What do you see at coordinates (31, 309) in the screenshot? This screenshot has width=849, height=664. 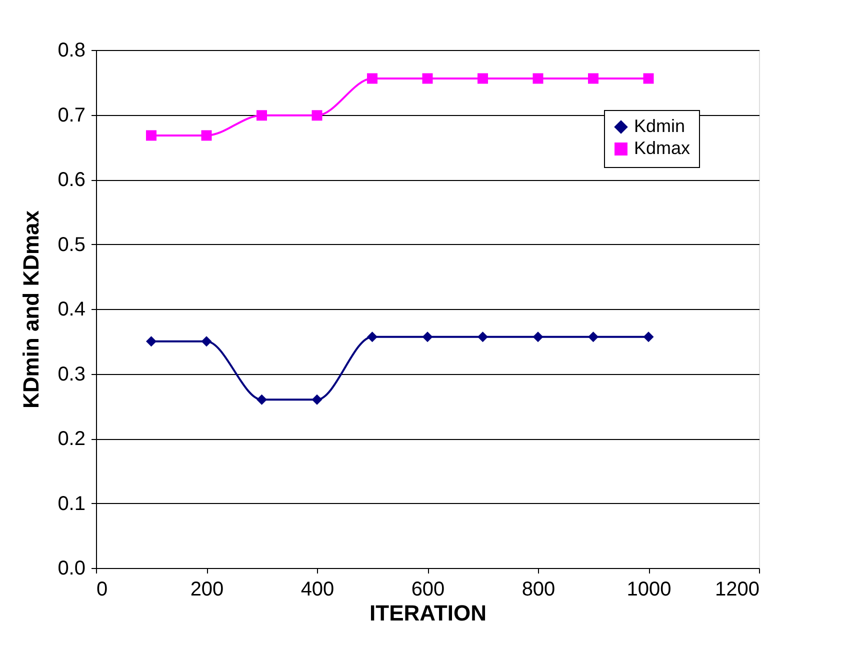 I see `y-axis-title: KDmin and KDmax` at bounding box center [31, 309].